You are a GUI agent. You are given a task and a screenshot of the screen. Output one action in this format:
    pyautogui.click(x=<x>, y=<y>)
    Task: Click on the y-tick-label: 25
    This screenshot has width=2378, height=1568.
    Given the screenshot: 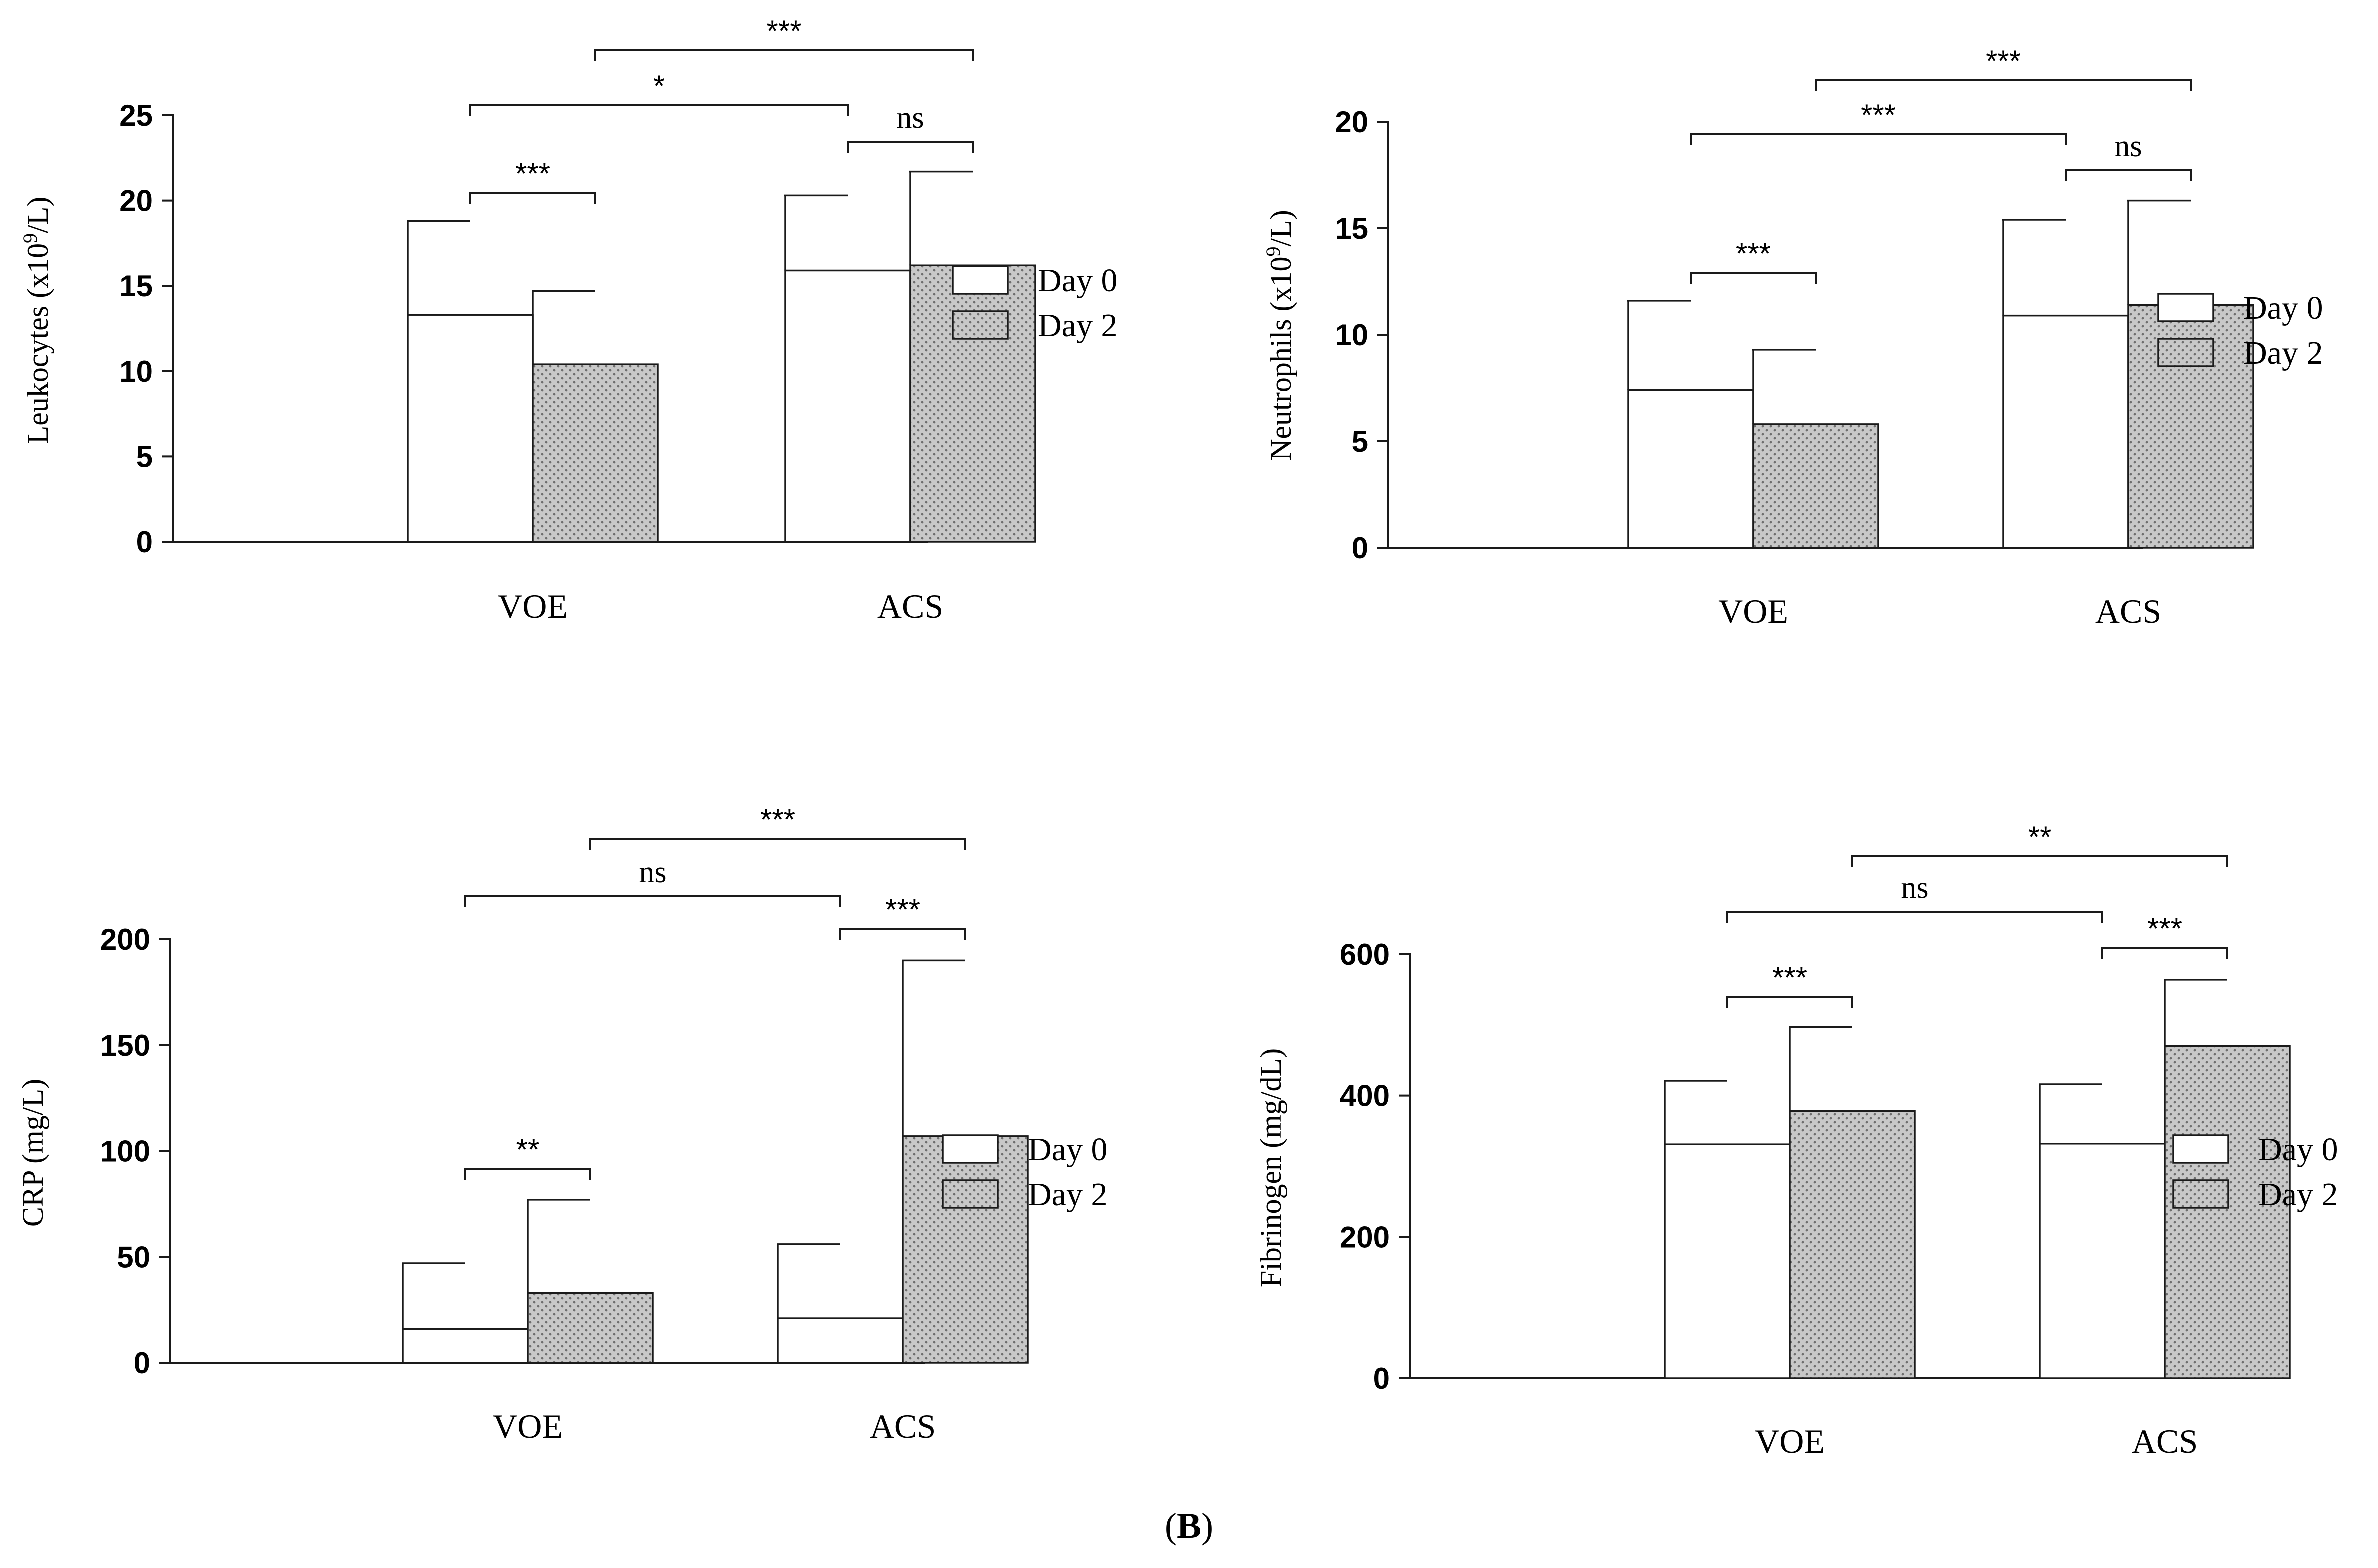 What is the action you would take?
    pyautogui.click(x=136, y=115)
    